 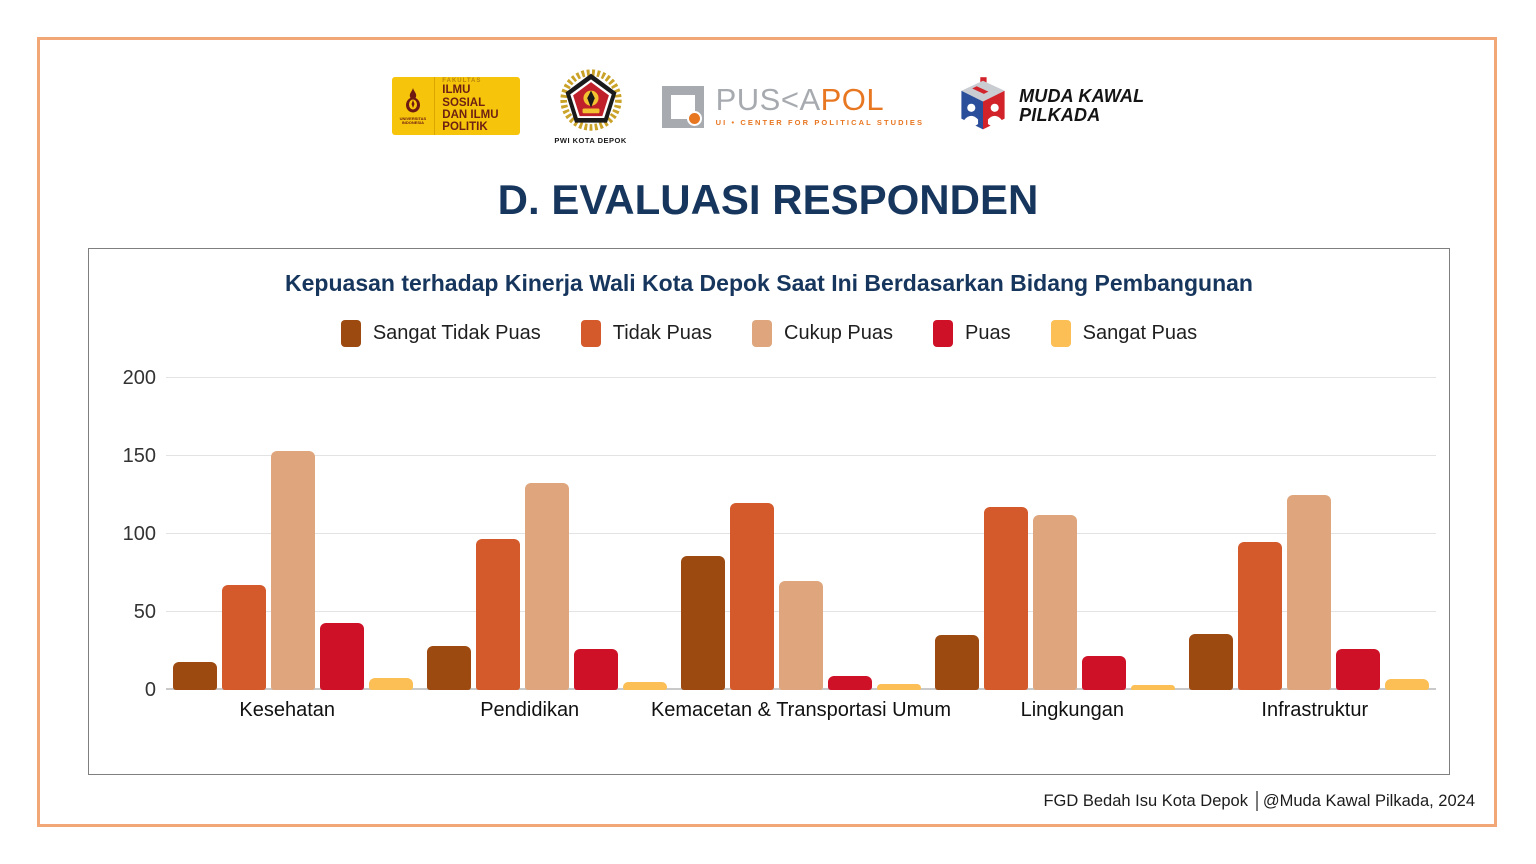 I want to click on legend-item: Puas, so click(x=972, y=333).